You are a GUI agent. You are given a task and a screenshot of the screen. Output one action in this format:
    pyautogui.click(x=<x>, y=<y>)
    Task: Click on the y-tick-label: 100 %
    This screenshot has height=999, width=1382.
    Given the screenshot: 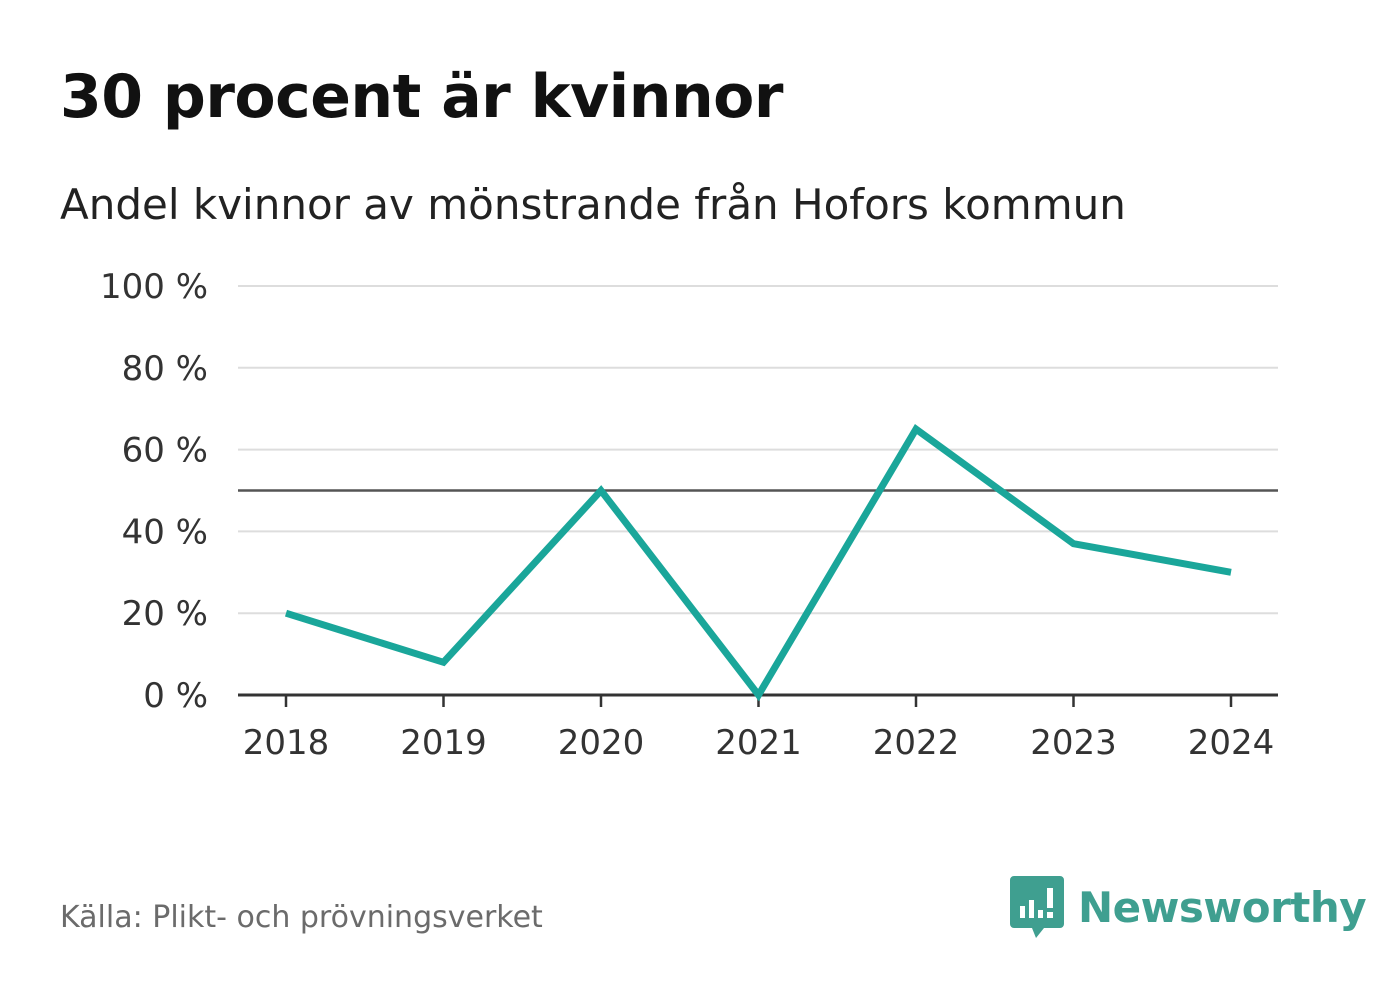 What is the action you would take?
    pyautogui.click(x=154, y=287)
    